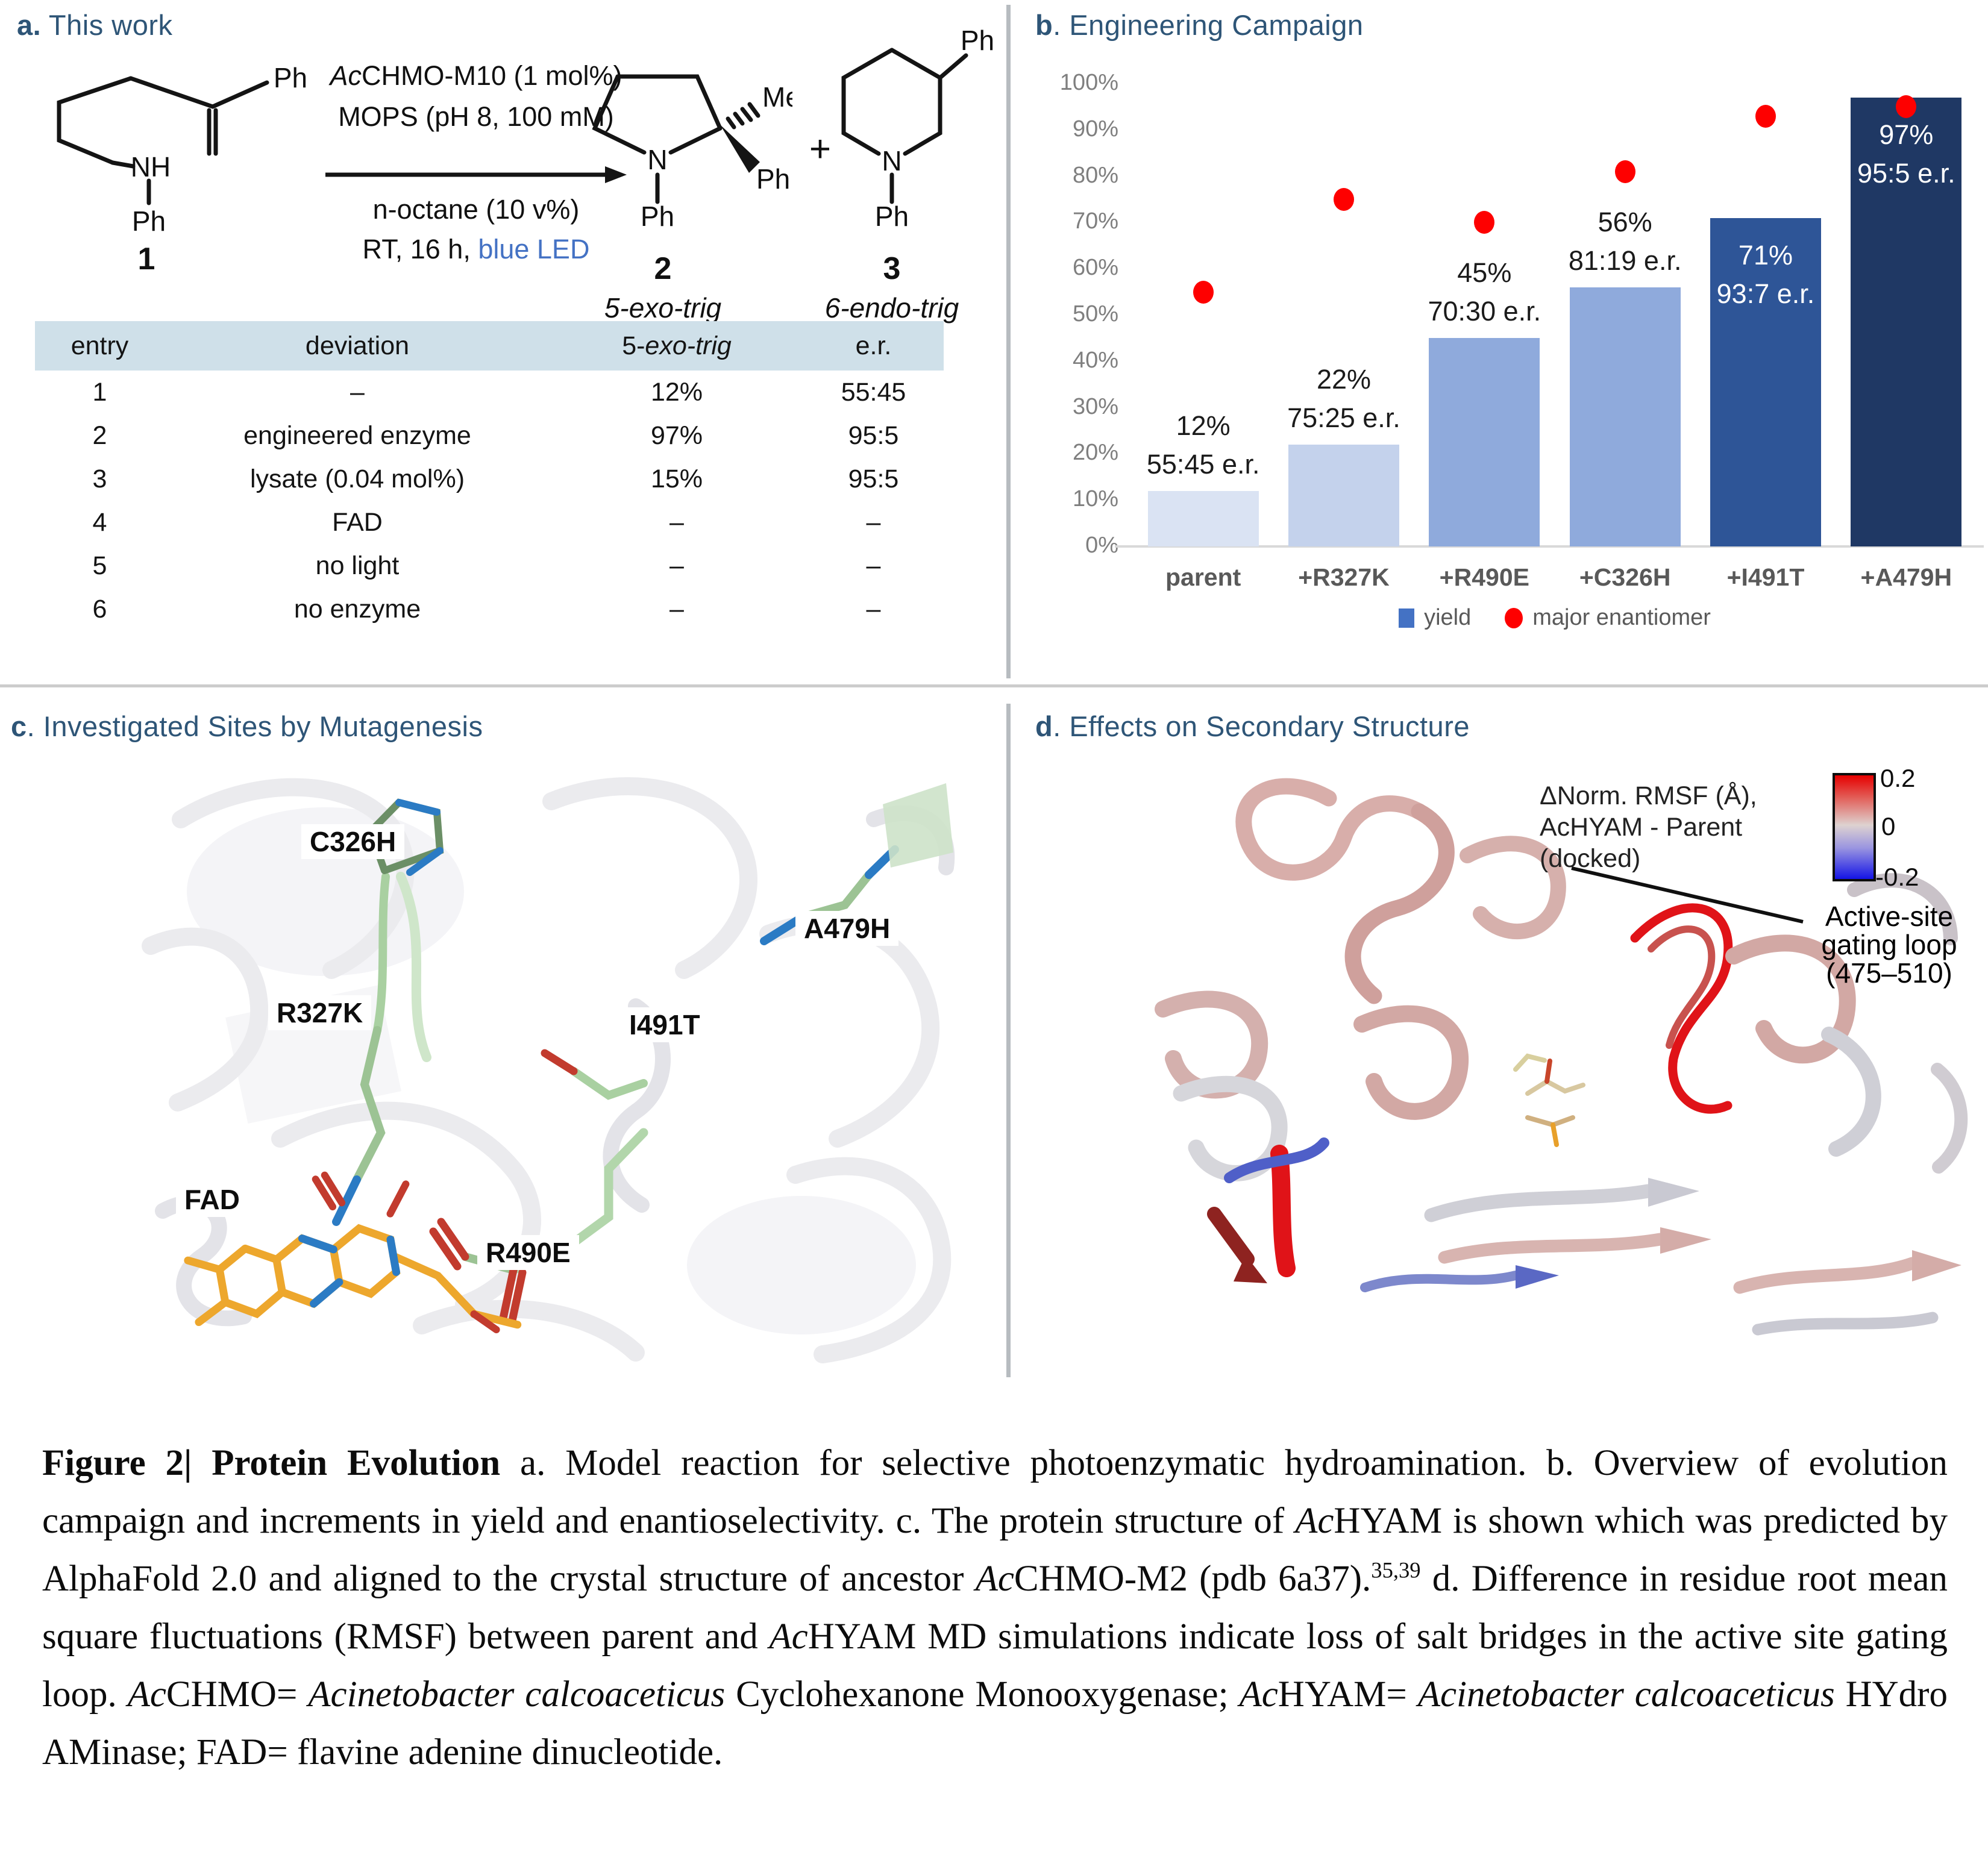  What do you see at coordinates (1889, 944) in the screenshot?
I see `gating-loop-annotation: Active-site gating loop (475–510)` at bounding box center [1889, 944].